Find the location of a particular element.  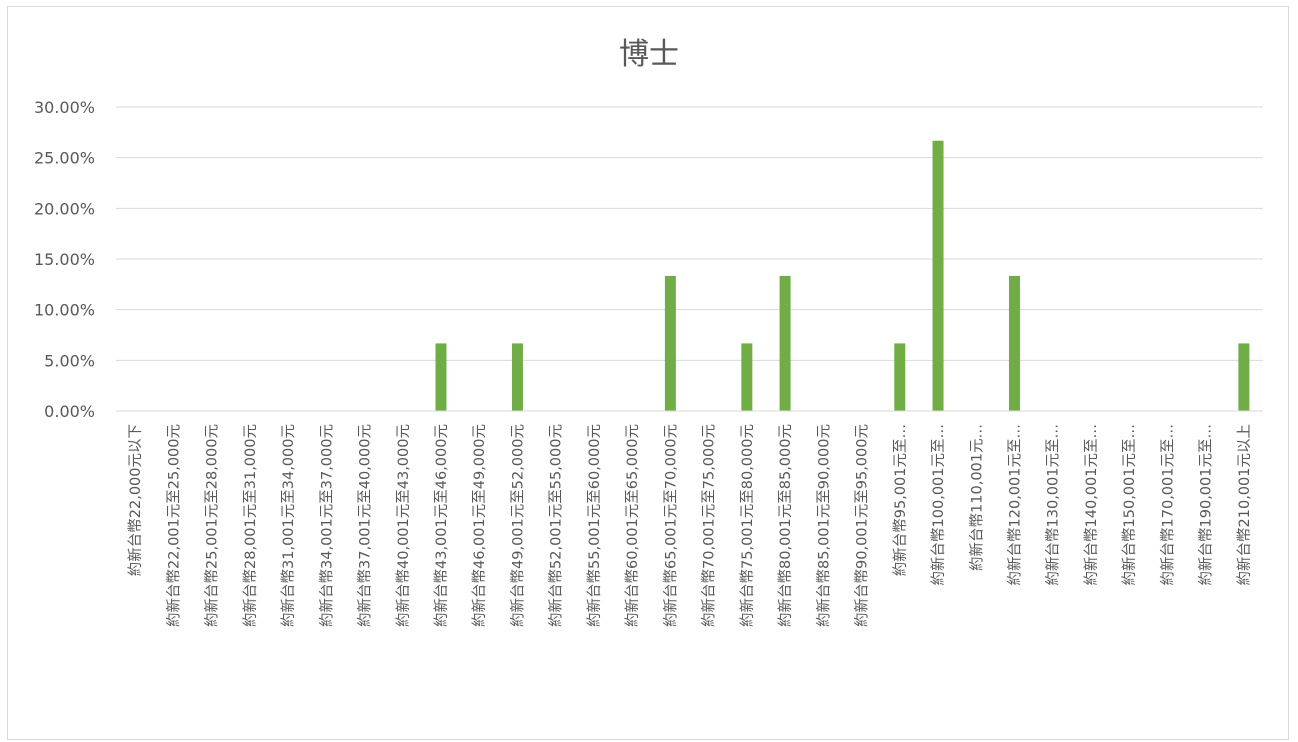

y-tick-label: 10.00% is located at coordinates (64, 310).